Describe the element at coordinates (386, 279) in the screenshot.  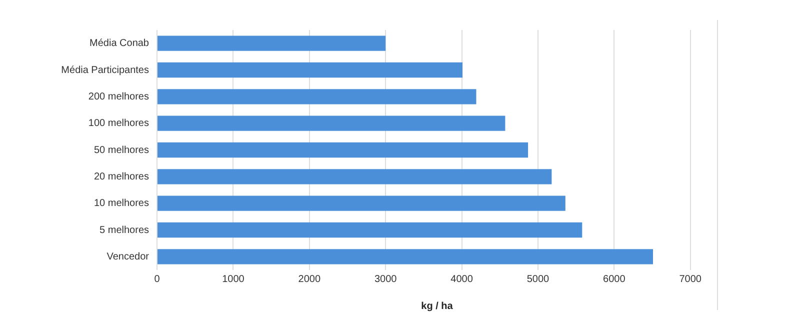
I see `x-tick-label: 3000` at that location.